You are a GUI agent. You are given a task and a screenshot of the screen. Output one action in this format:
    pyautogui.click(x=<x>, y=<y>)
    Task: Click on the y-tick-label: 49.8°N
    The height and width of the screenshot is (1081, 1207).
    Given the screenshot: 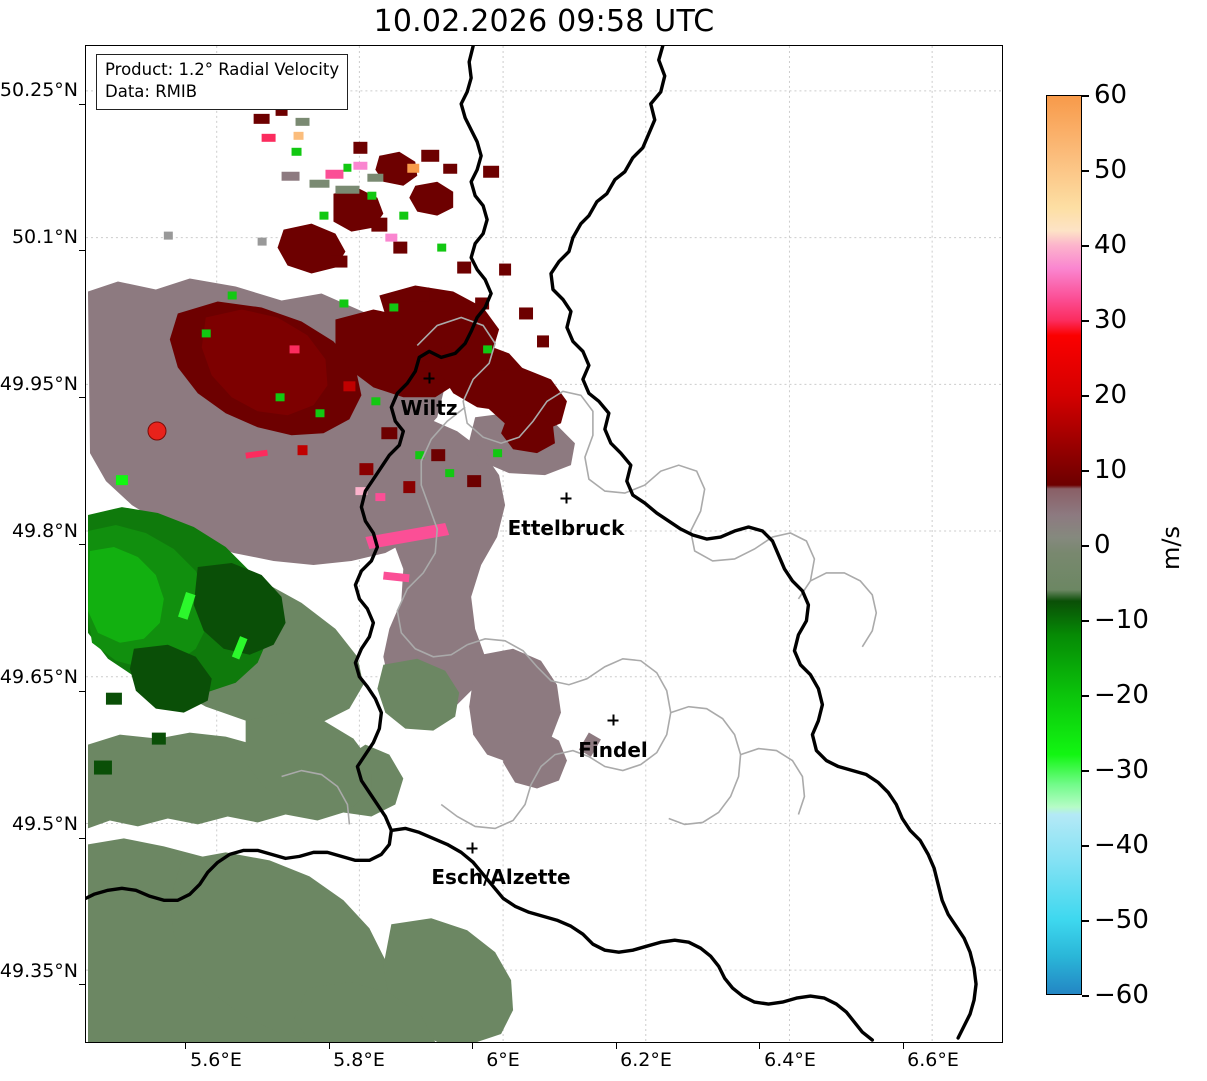 What is the action you would take?
    pyautogui.click(x=44, y=531)
    